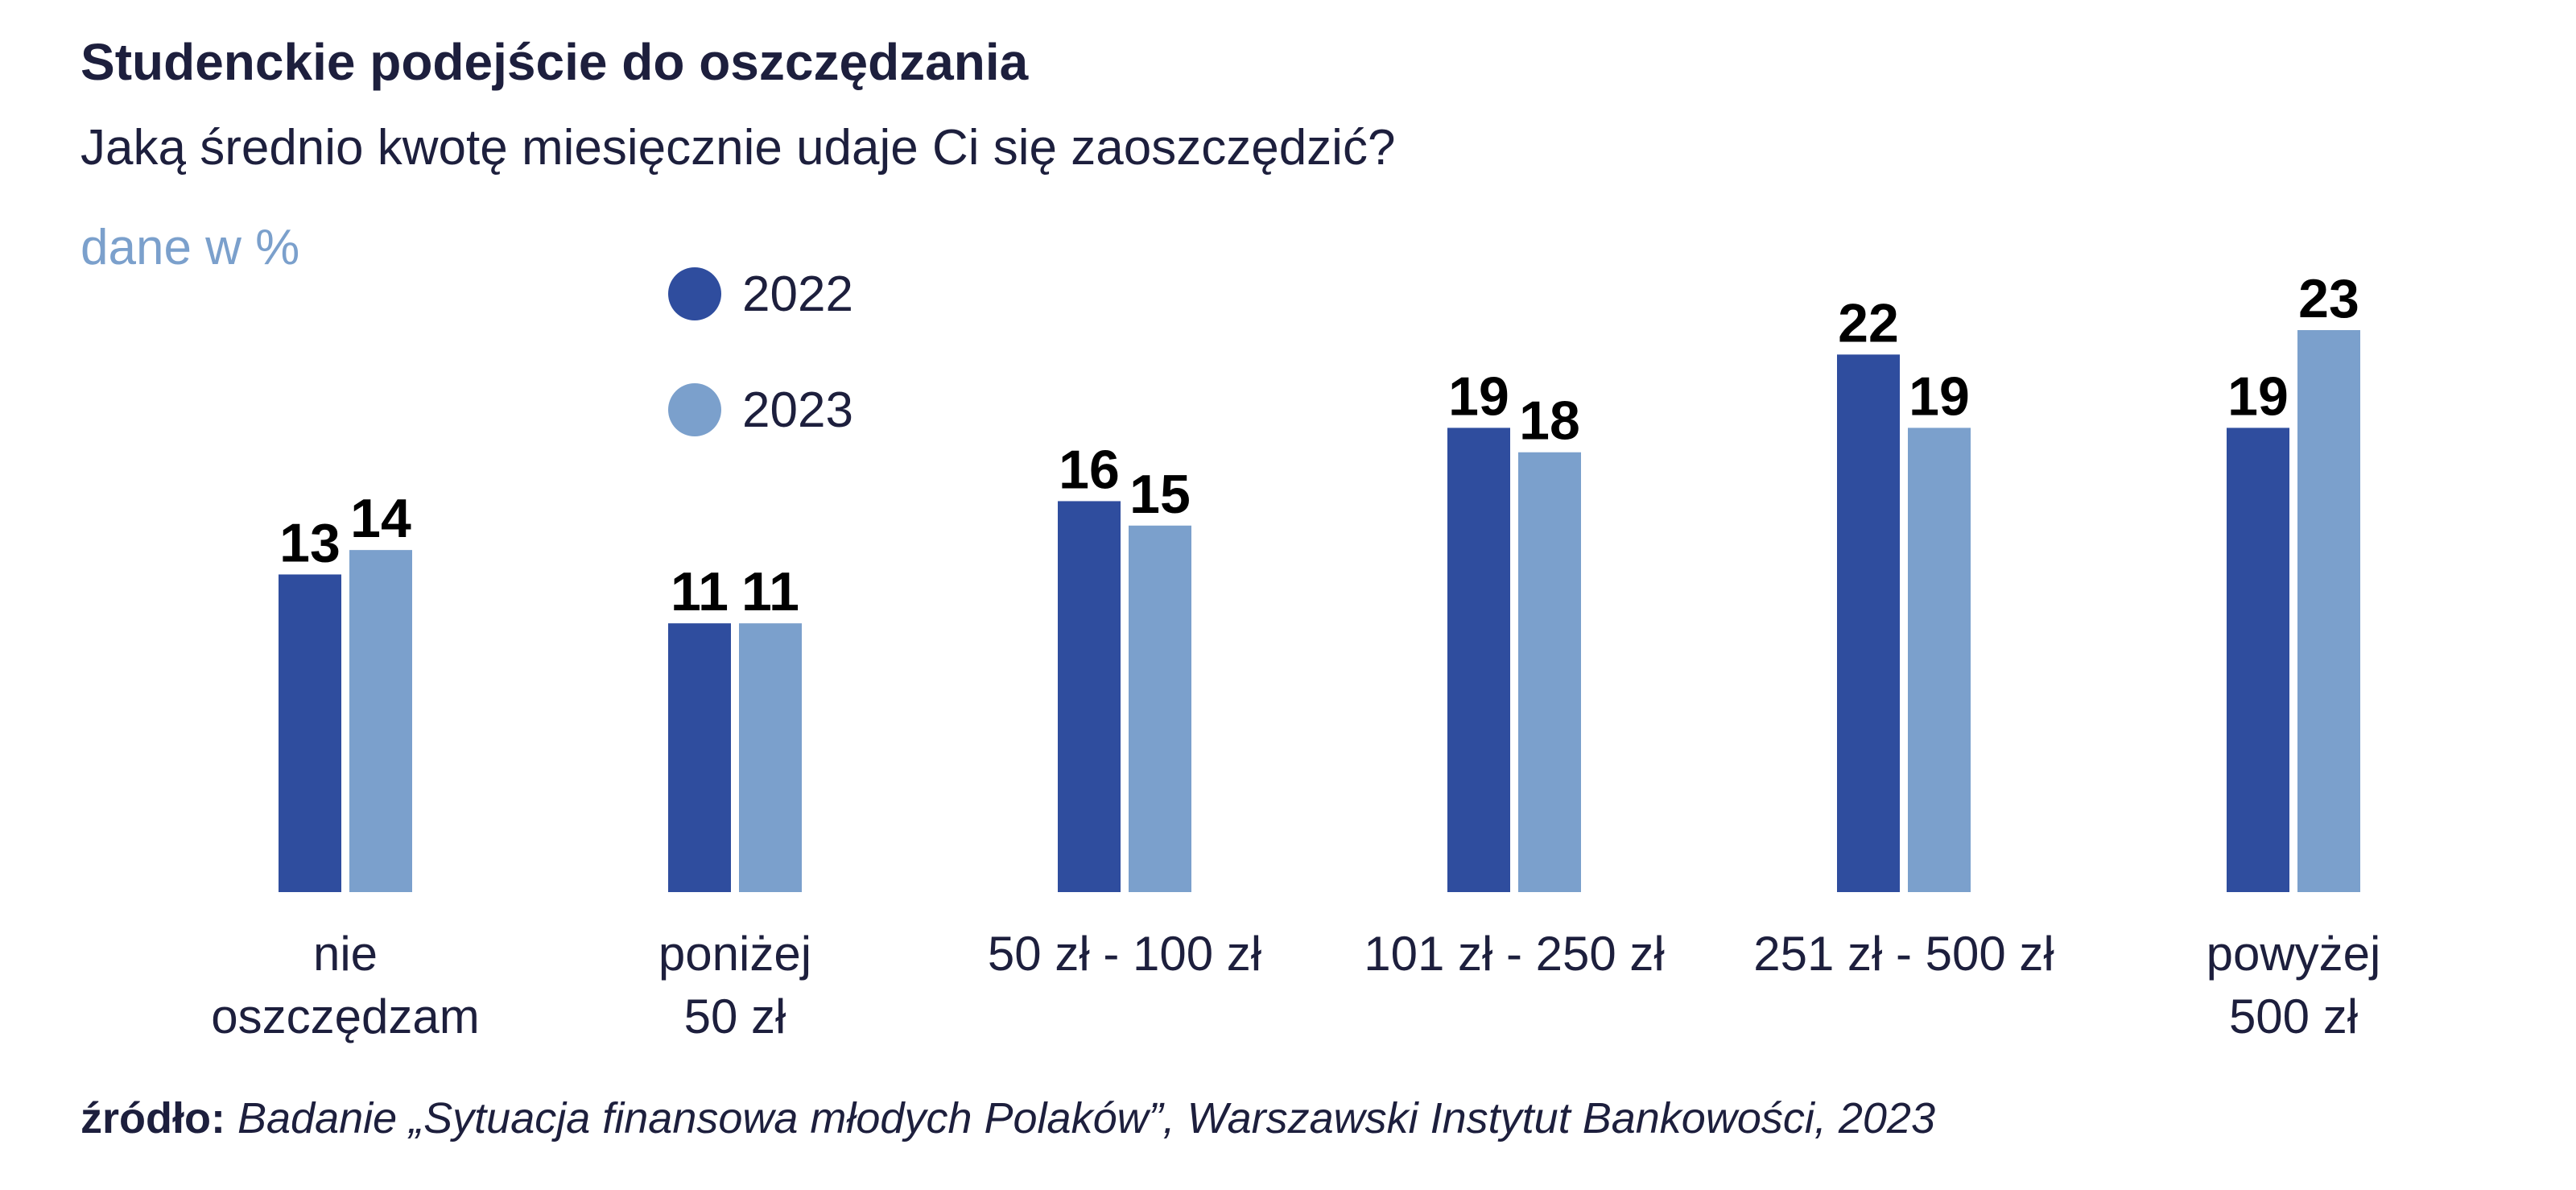 The height and width of the screenshot is (1190, 2576). What do you see at coordinates (1124, 954) in the screenshot?
I see `category-label-2-line-0: 50 zł - 100 zł` at bounding box center [1124, 954].